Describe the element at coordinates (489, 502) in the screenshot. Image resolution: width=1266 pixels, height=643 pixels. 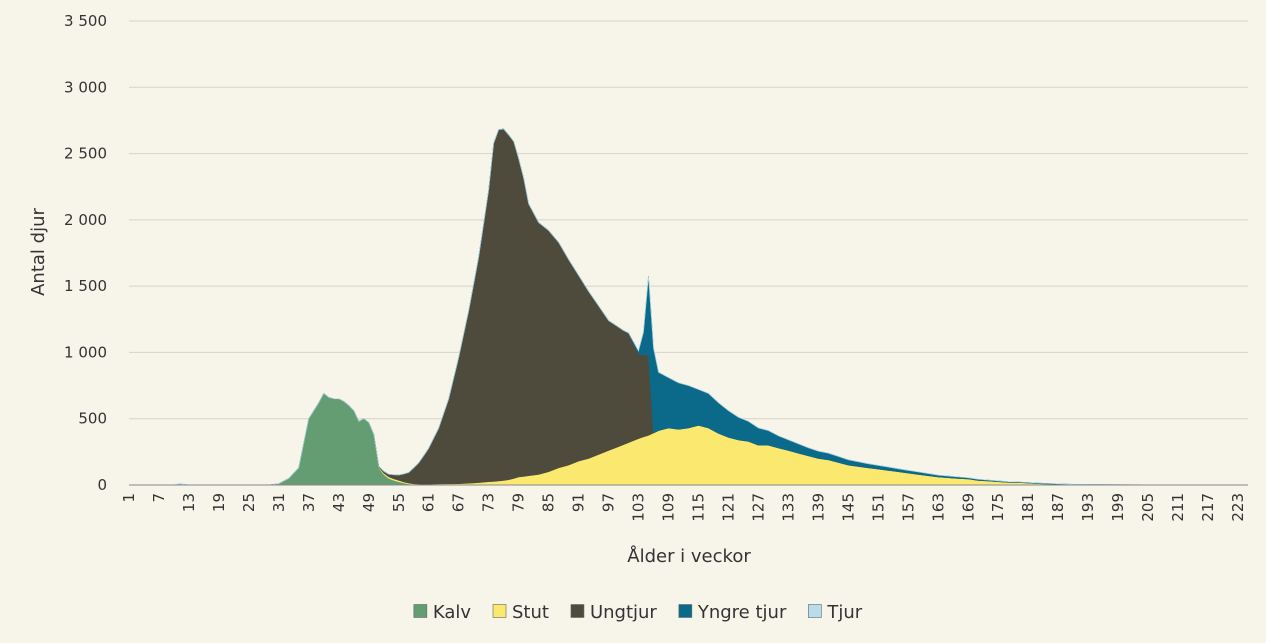
I see `x-tick-label: 73` at that location.